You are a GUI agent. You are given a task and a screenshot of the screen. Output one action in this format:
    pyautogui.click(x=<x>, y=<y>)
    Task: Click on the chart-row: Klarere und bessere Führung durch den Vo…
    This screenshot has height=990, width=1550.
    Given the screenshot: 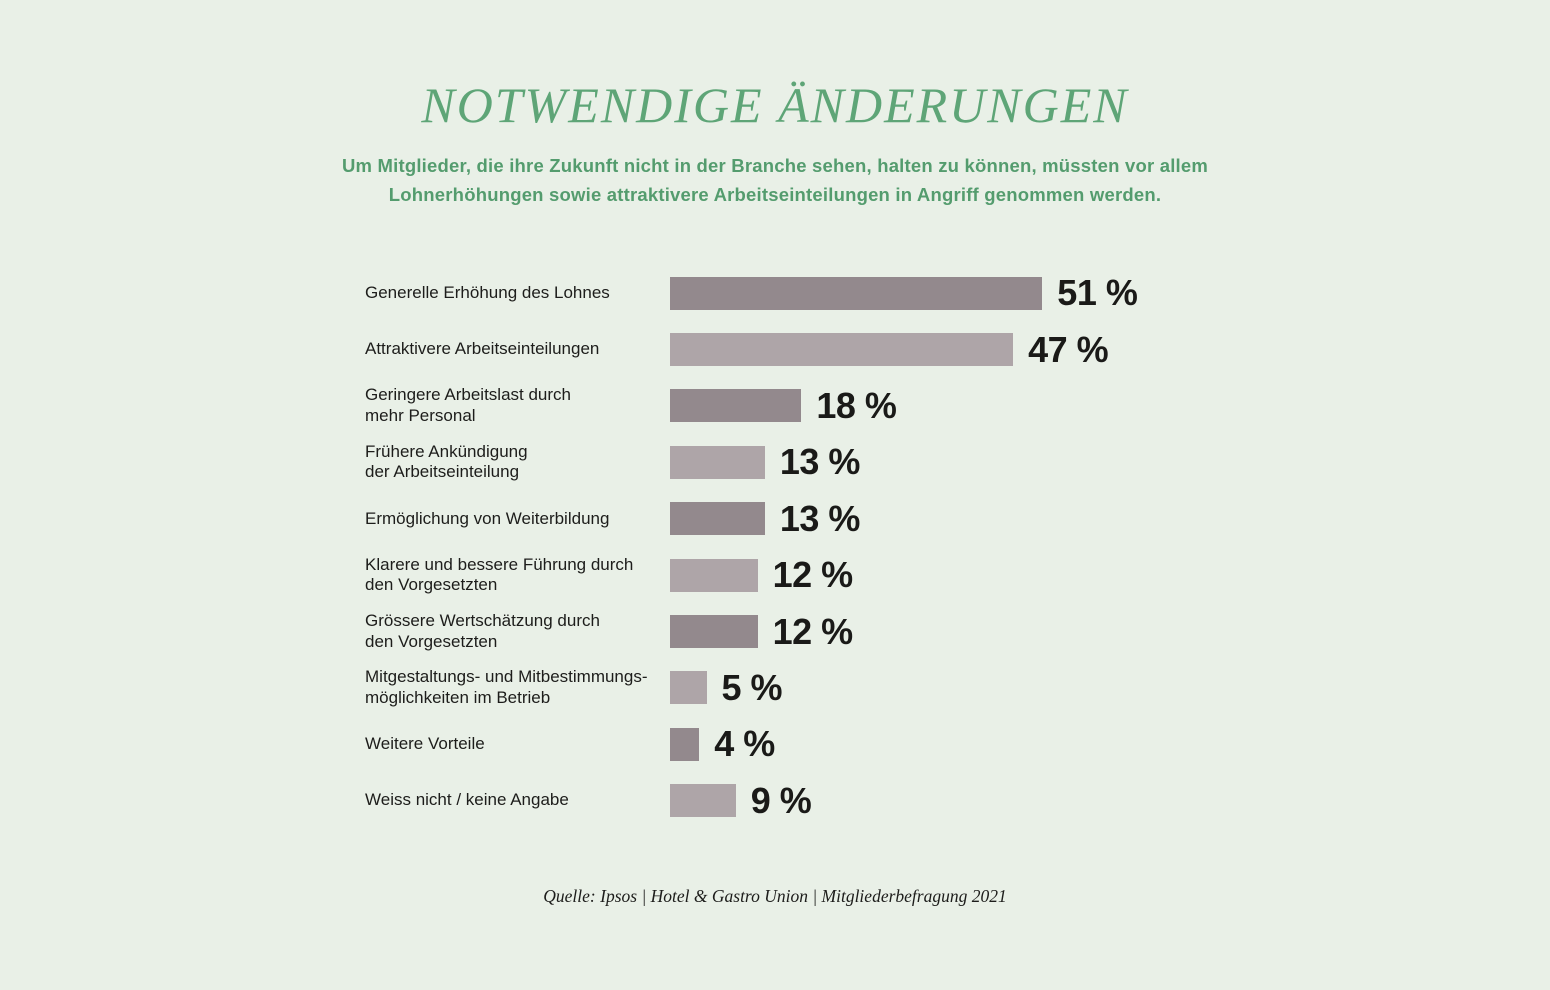 What is the action you would take?
    pyautogui.click(x=915, y=575)
    